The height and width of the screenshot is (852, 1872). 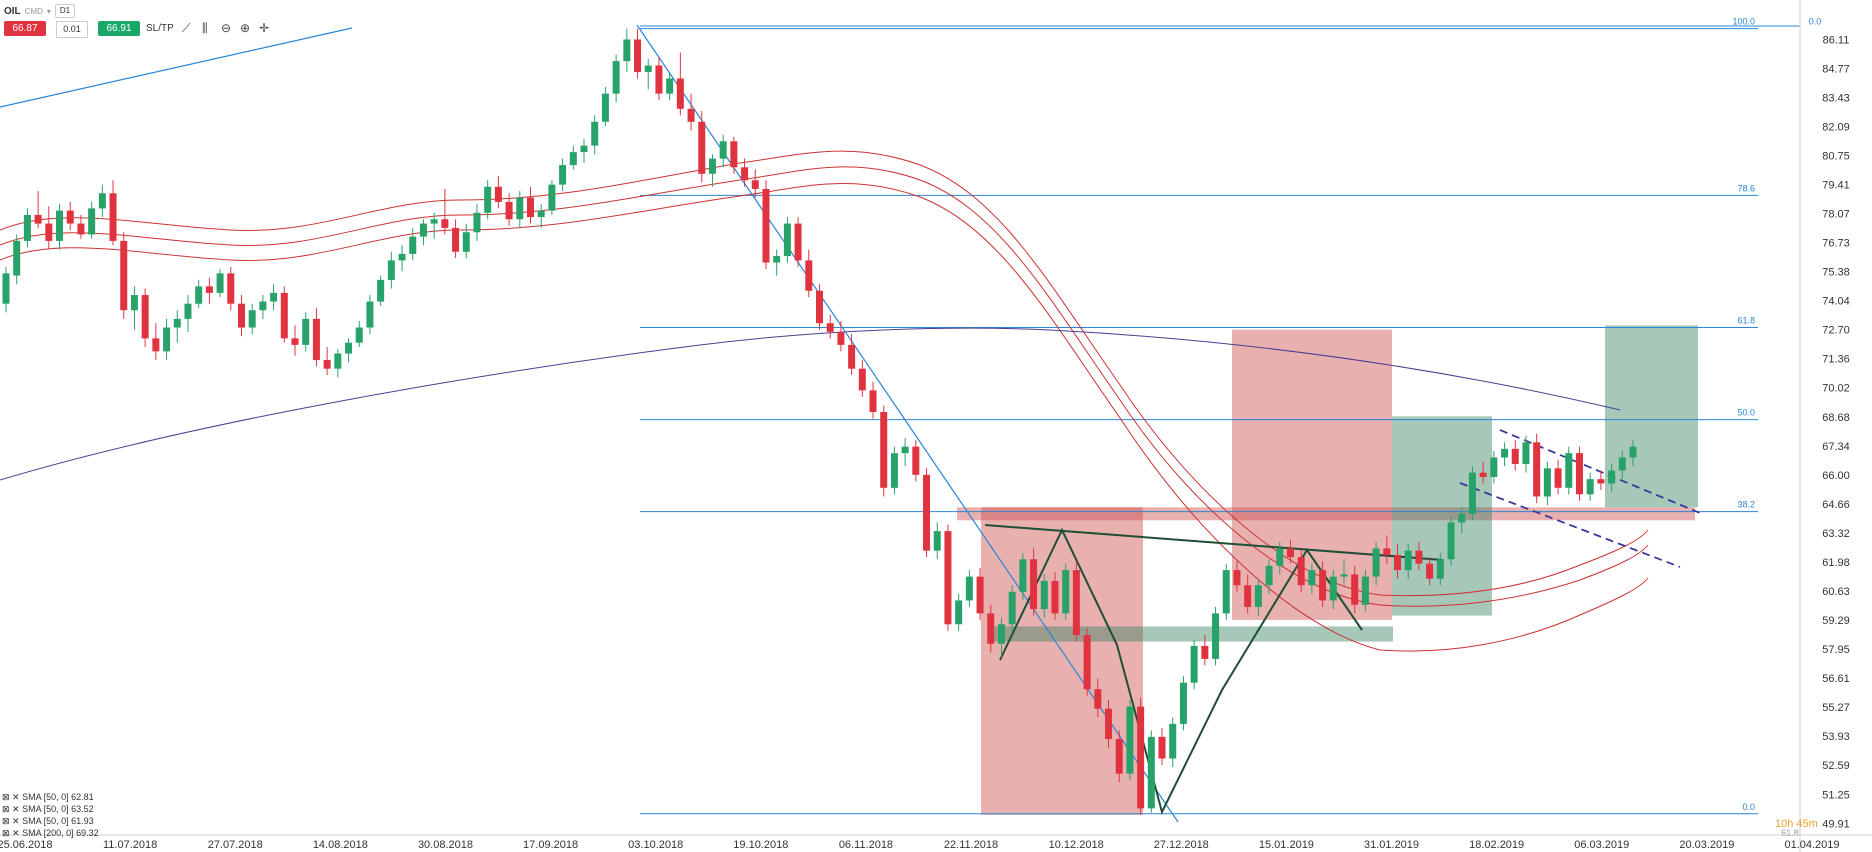 I want to click on y-tick-label: 79.41, so click(x=1836, y=185).